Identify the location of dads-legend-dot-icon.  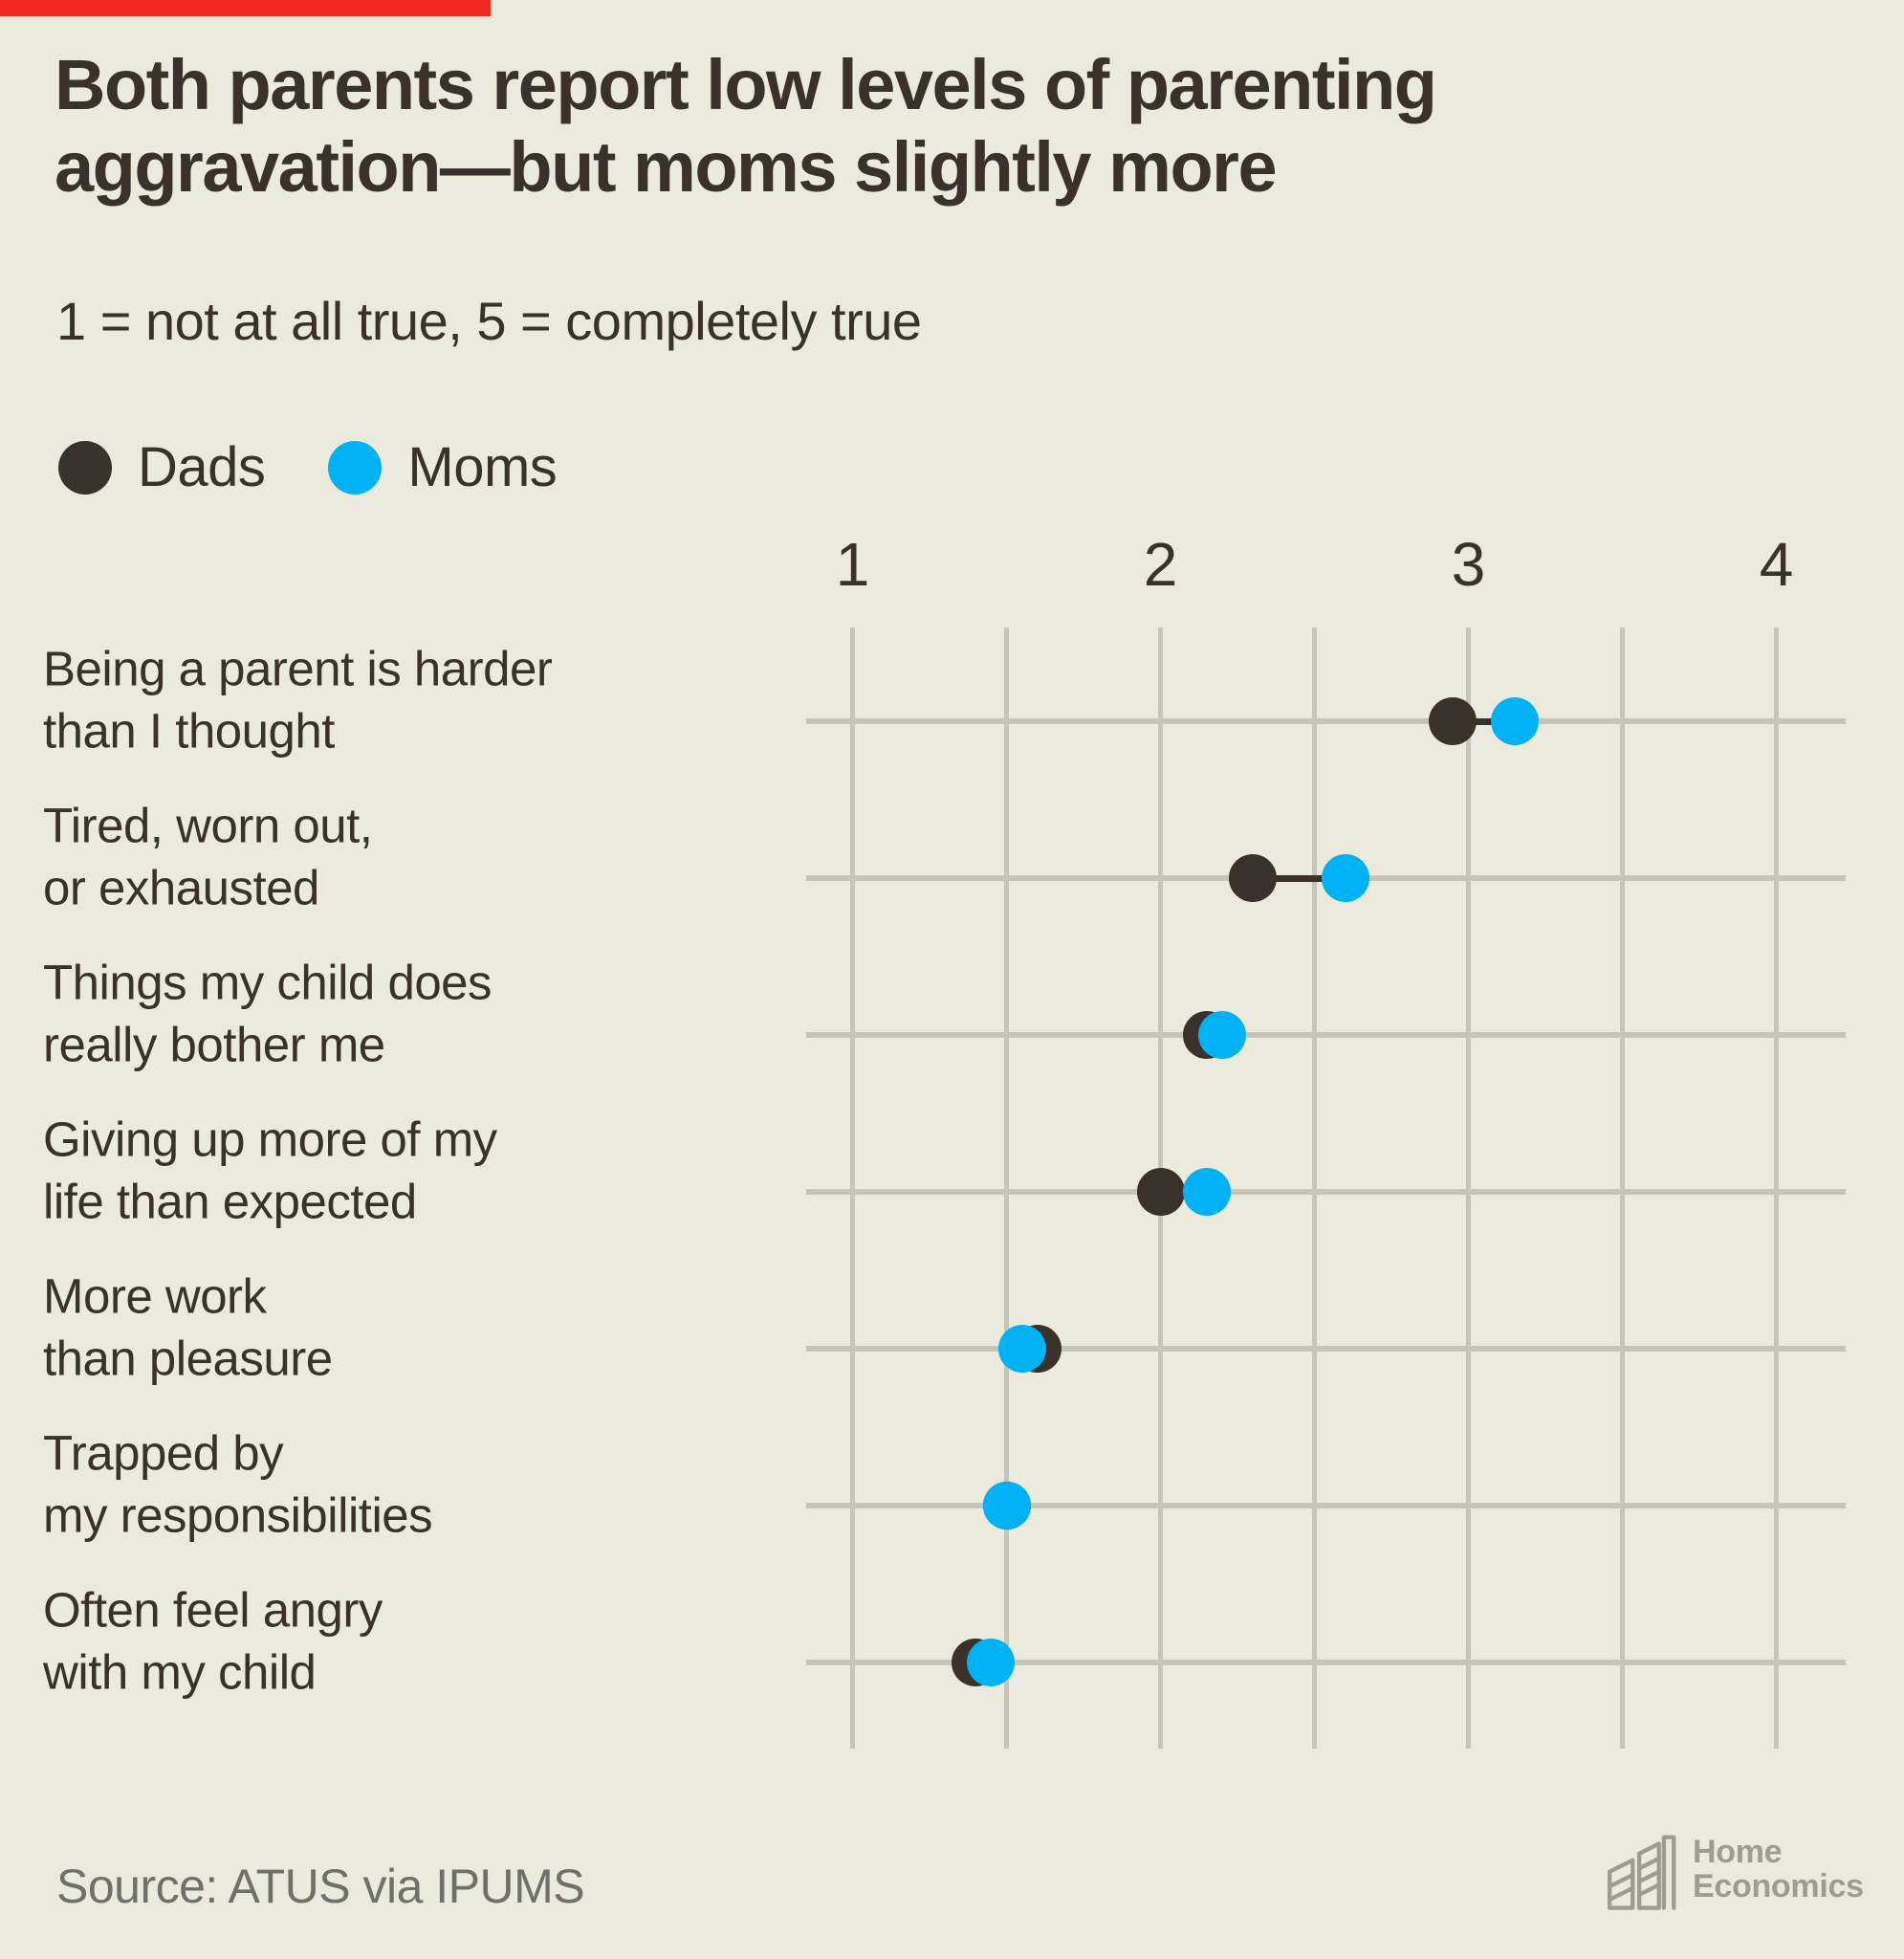
(85, 468).